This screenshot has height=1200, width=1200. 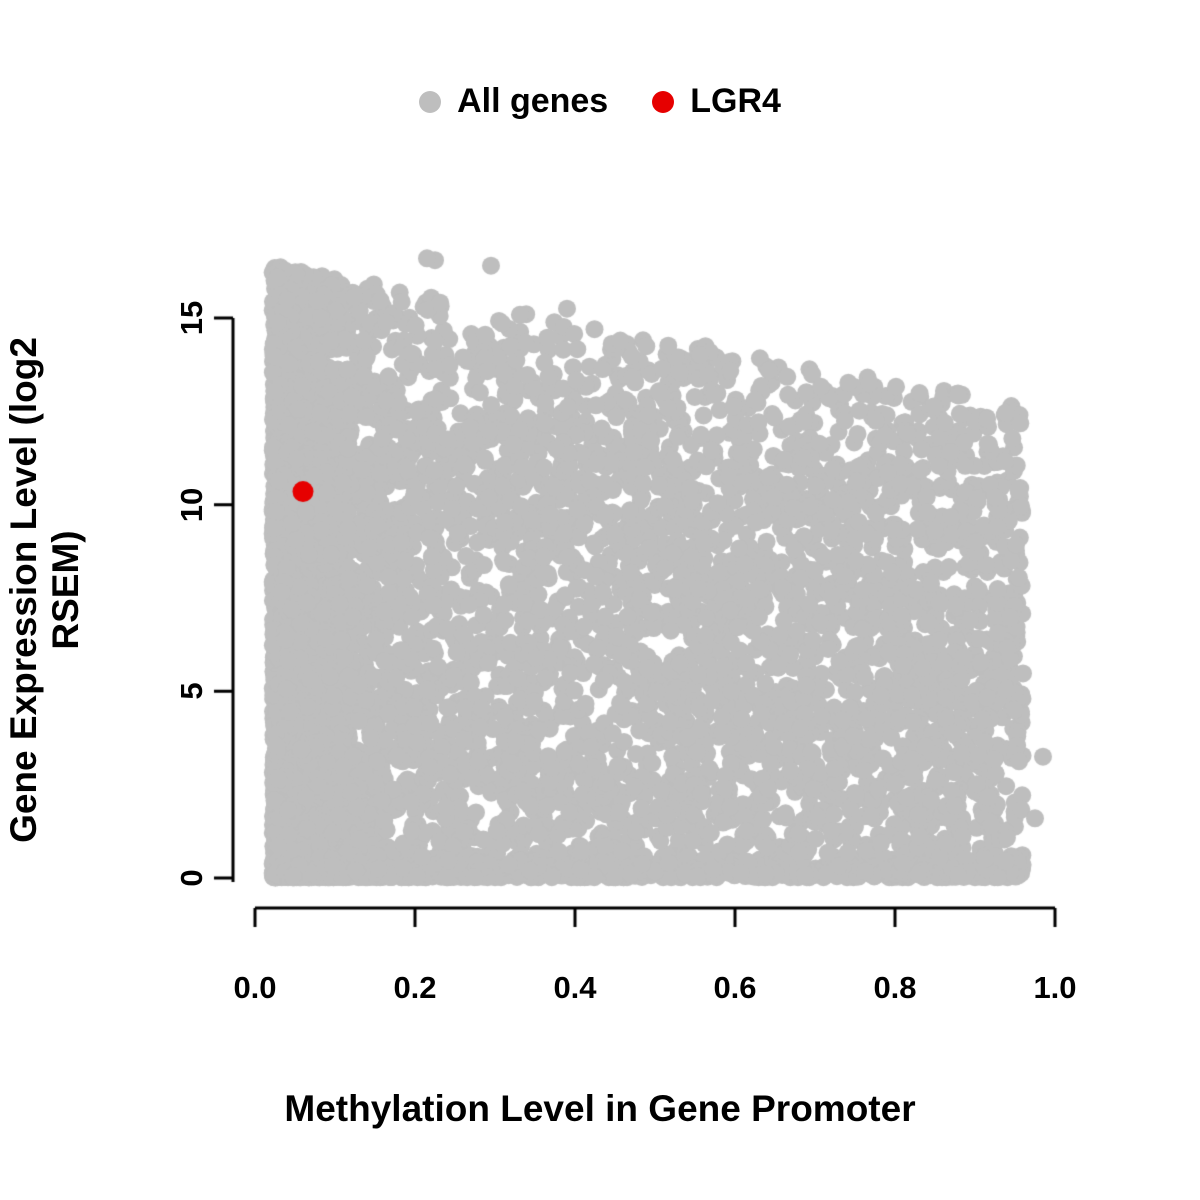 I want to click on legend-entry-lgr4: LGR4, so click(x=716, y=101).